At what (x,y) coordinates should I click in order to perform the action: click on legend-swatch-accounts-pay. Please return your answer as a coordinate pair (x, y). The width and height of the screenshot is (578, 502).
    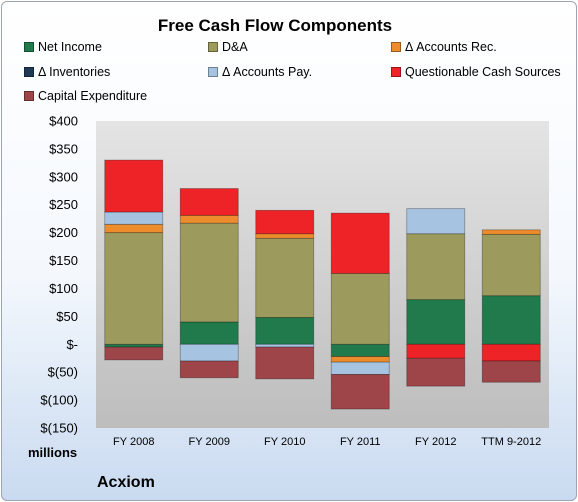
    Looking at the image, I should click on (213, 71).